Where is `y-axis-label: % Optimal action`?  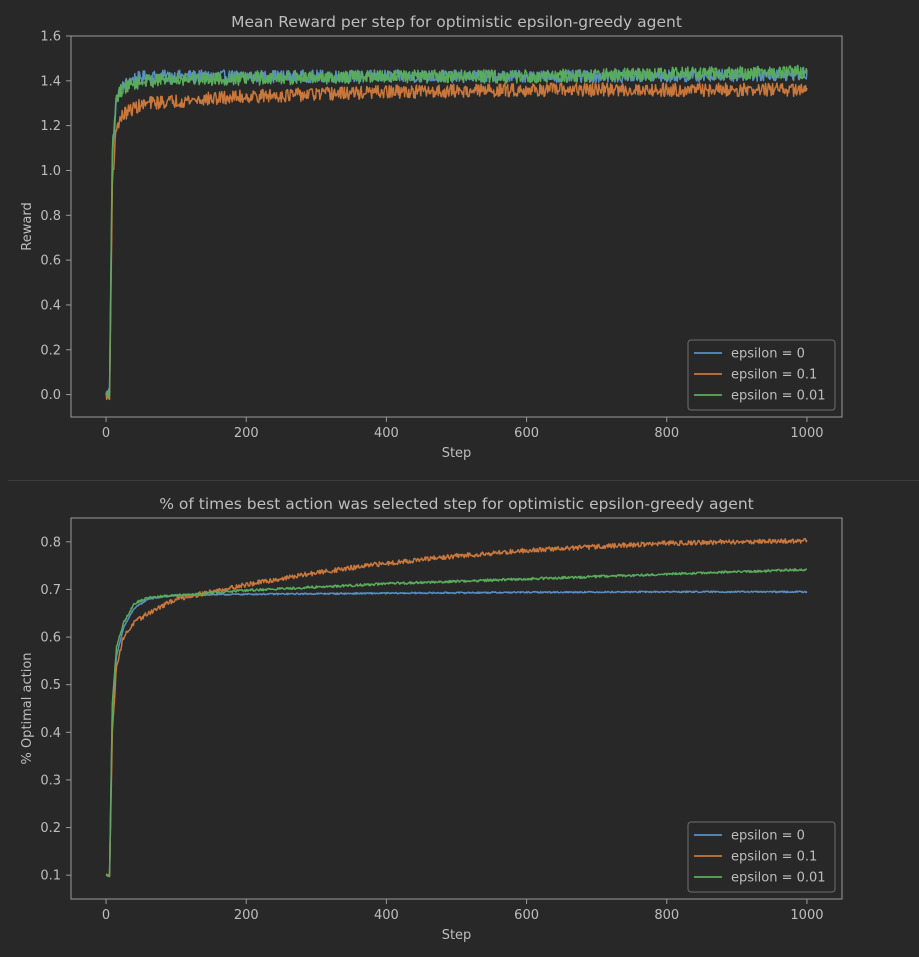 y-axis-label: % Optimal action is located at coordinates (27, 708).